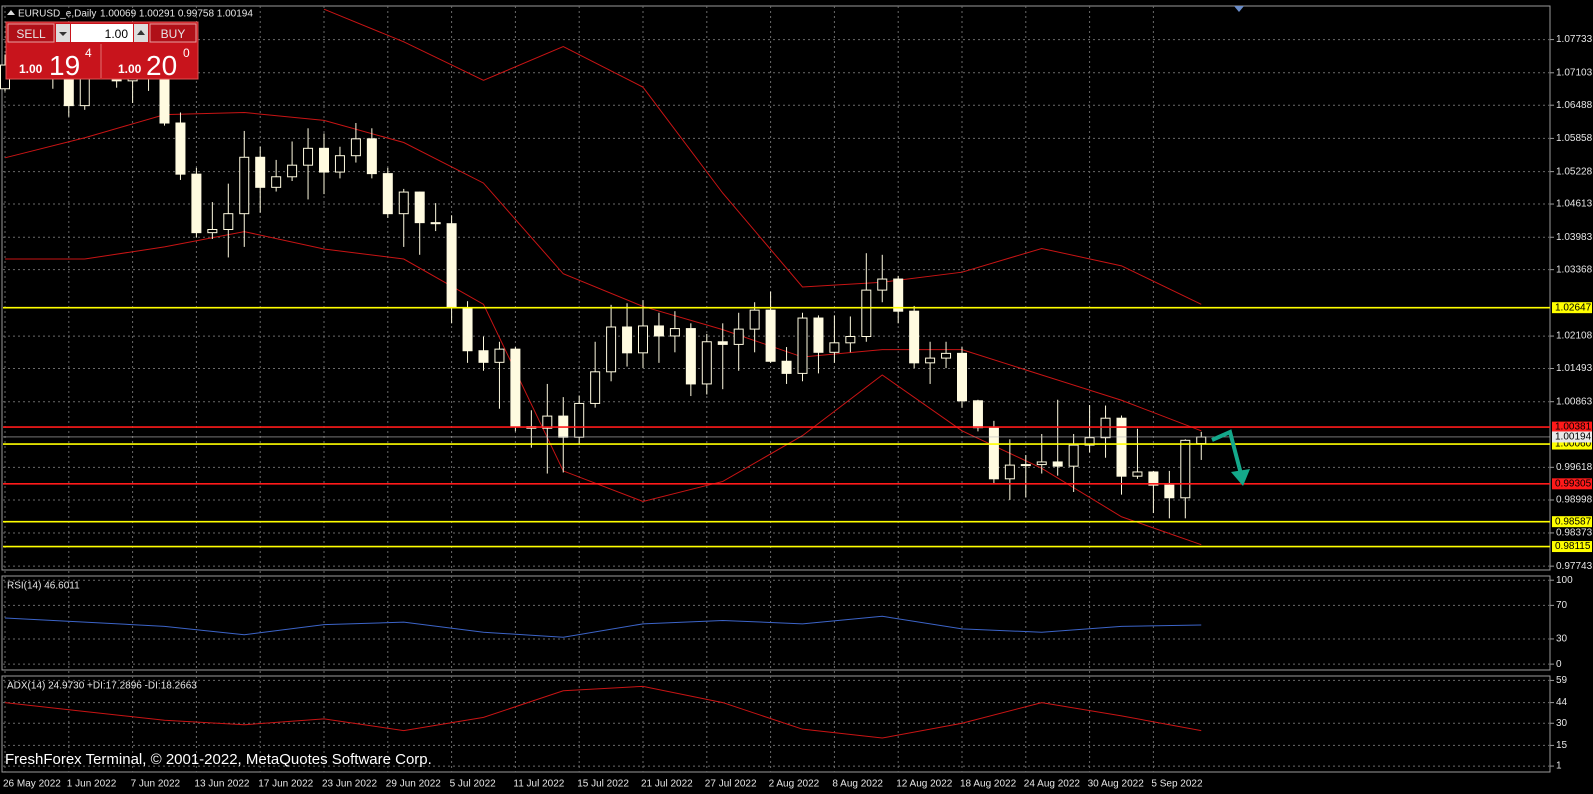 The height and width of the screenshot is (794, 1593). I want to click on x-tick-label: 30 Aug 2022, so click(1116, 784).